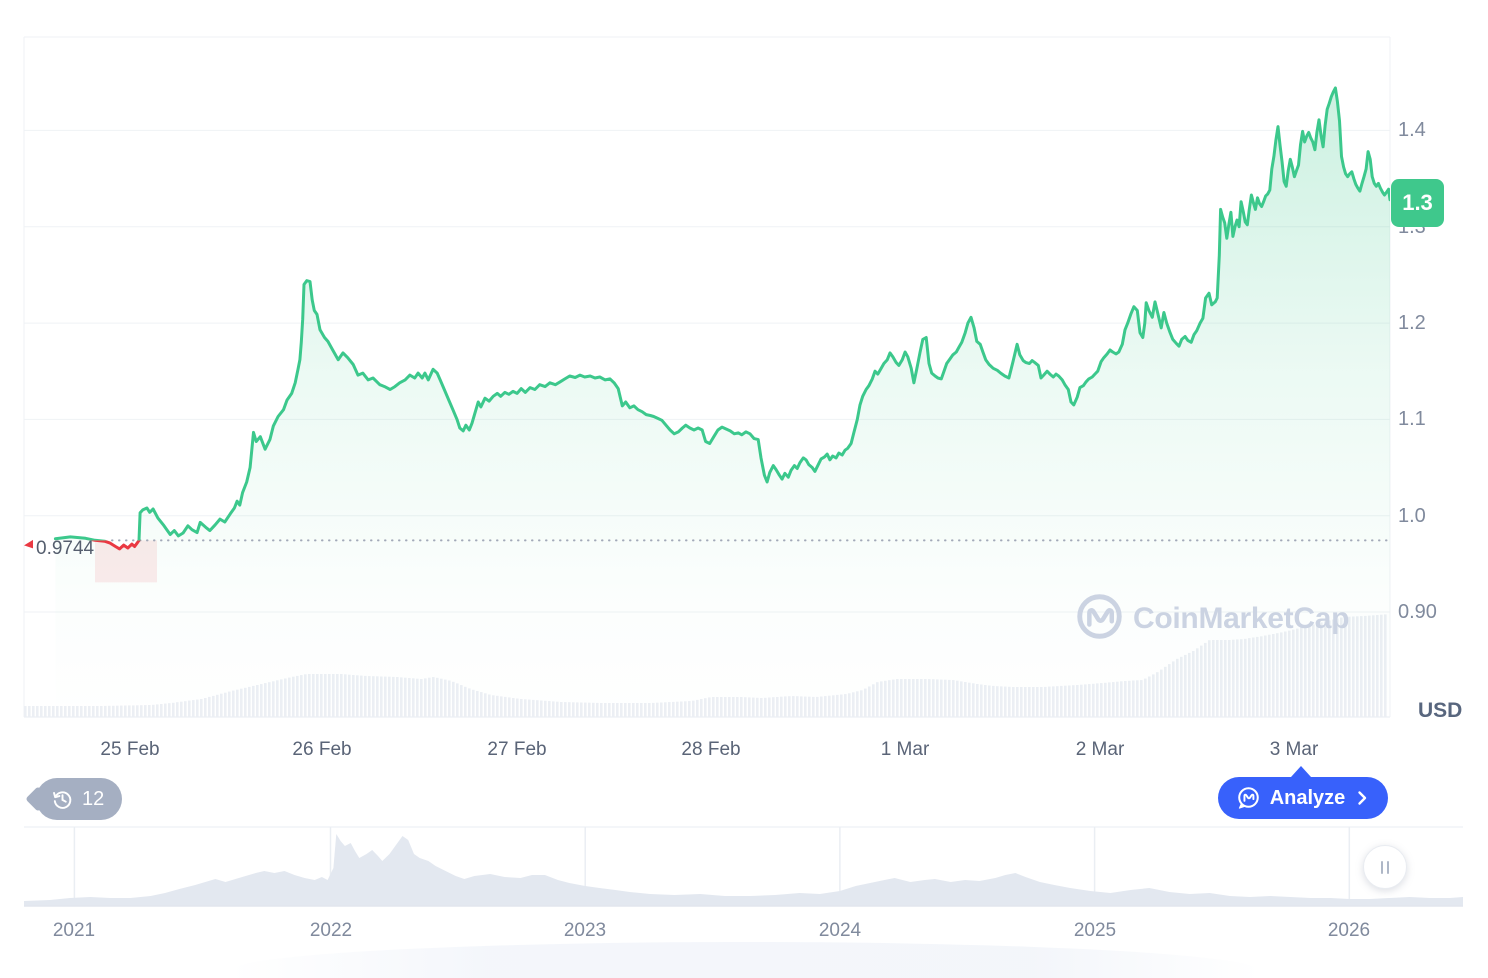 This screenshot has height=978, width=1488. I want to click on x-tick-label: 26 Feb, so click(322, 749).